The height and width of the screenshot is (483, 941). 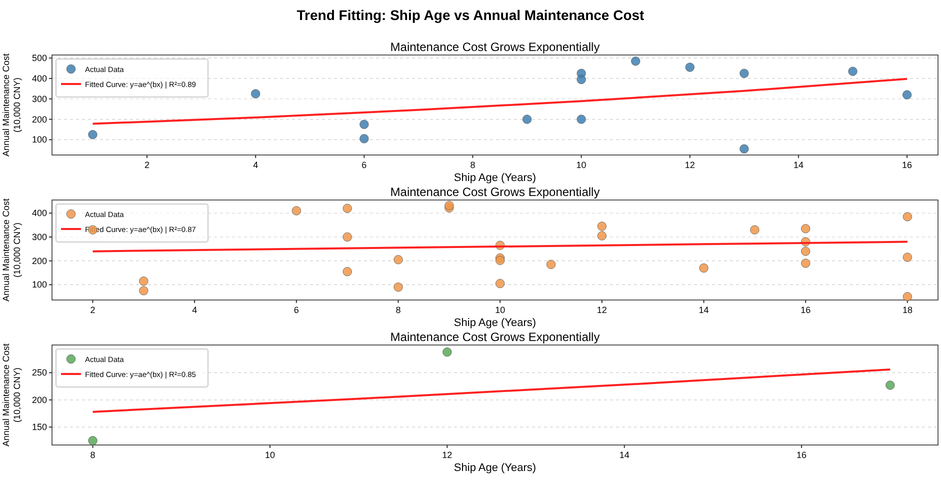 What do you see at coordinates (39, 427) in the screenshot?
I see `y-tick-label: 150` at bounding box center [39, 427].